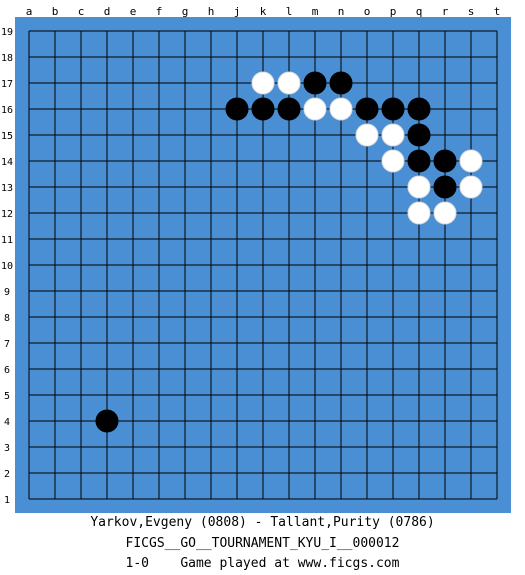 The width and height of the screenshot is (525, 575). What do you see at coordinates (7, 240) in the screenshot?
I see `row-label: 11` at bounding box center [7, 240].